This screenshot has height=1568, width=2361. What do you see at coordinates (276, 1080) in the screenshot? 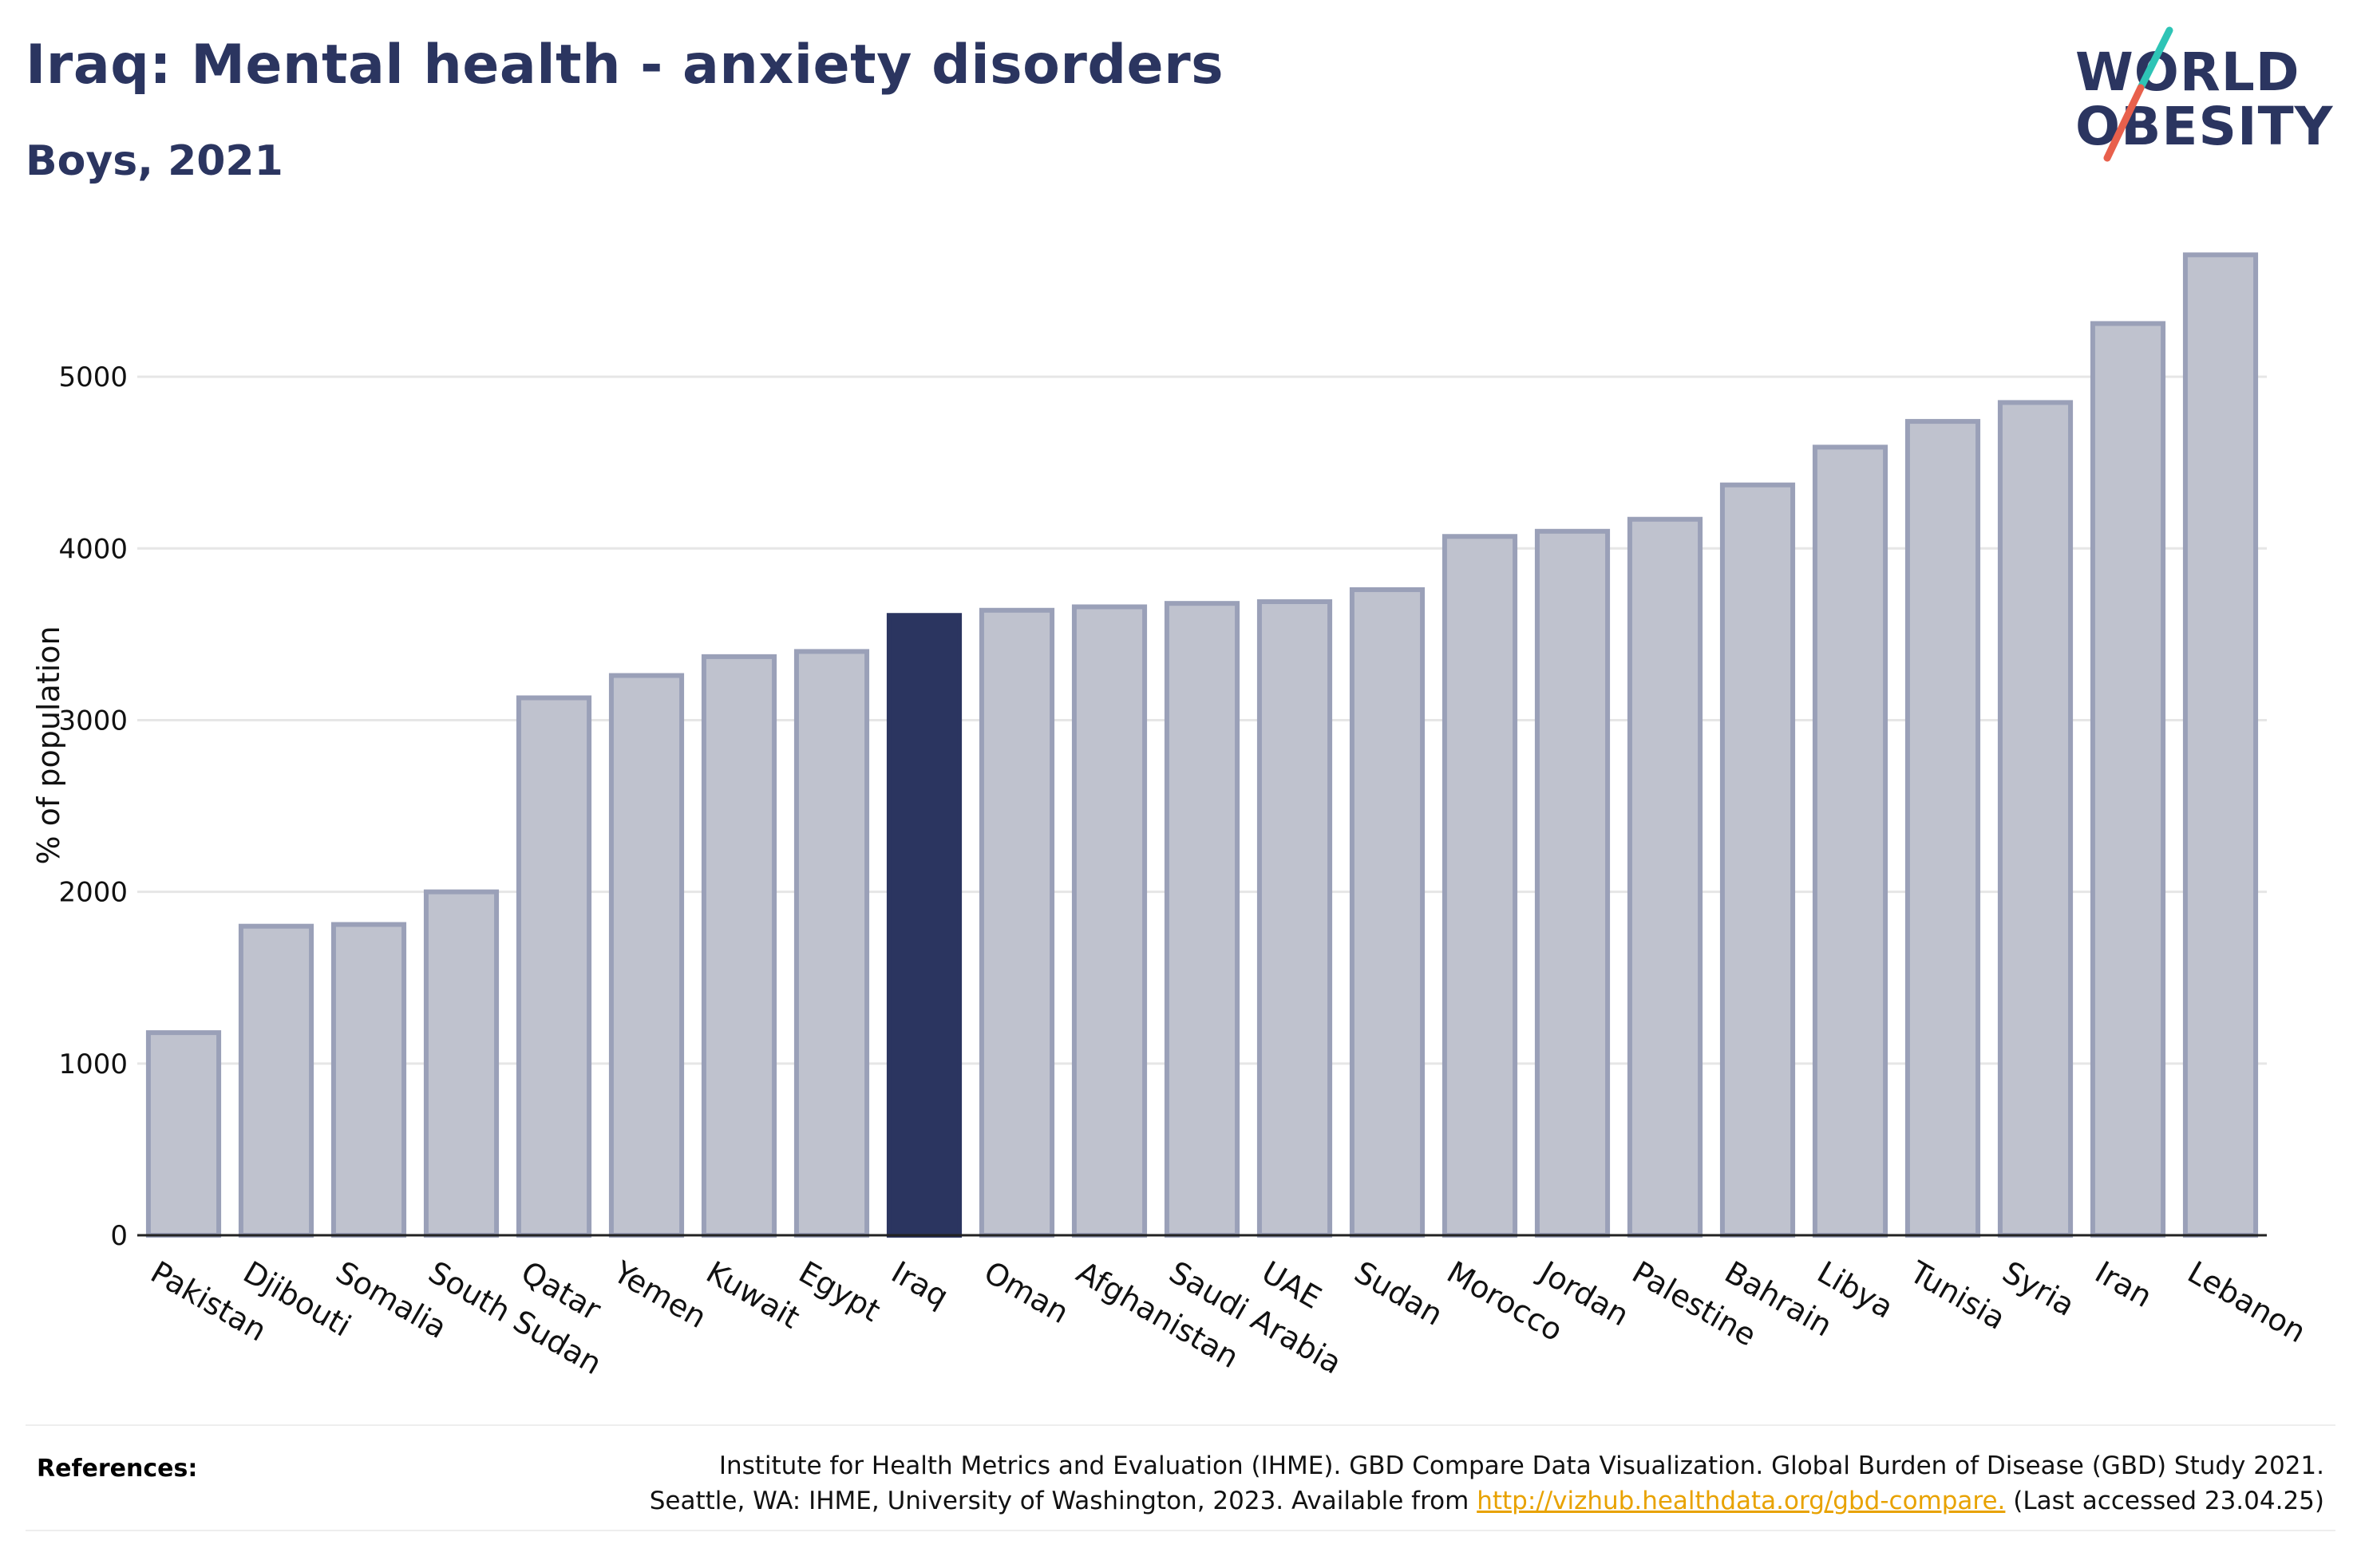
I see `bar-djibouti` at bounding box center [276, 1080].